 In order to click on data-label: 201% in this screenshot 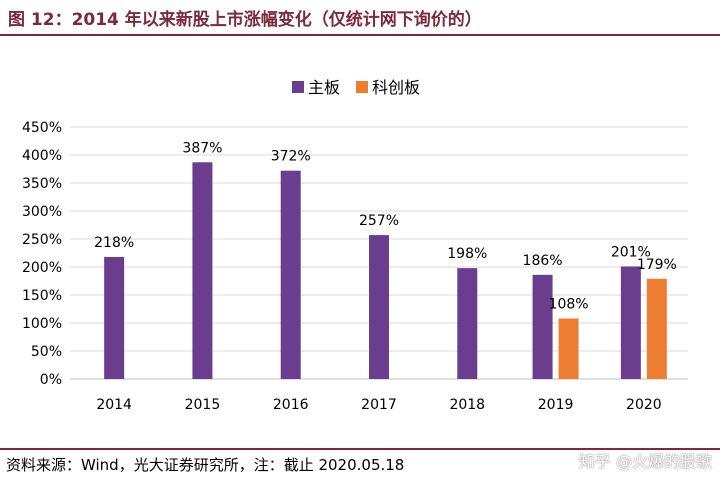, I will do `click(631, 252)`.